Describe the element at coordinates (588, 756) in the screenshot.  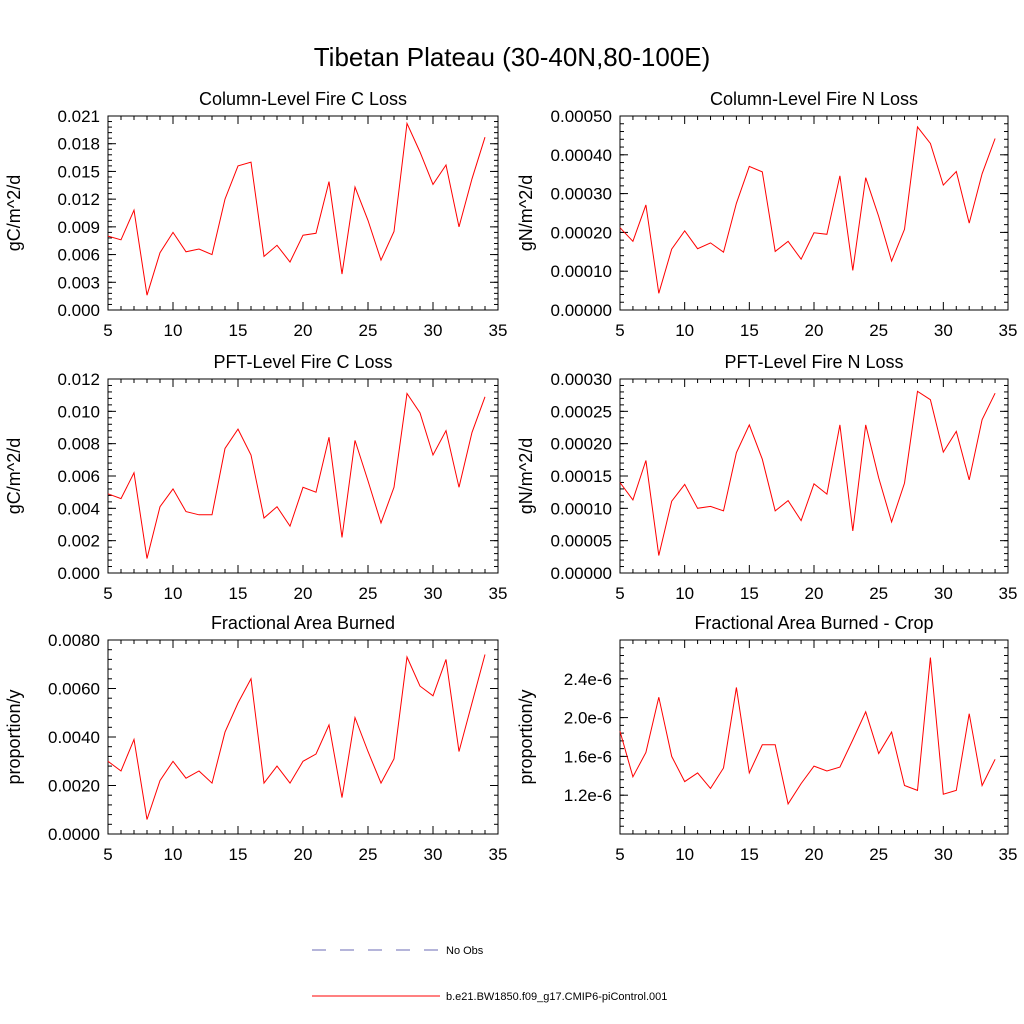
I see `y-tick-label: 1.6e-6` at that location.